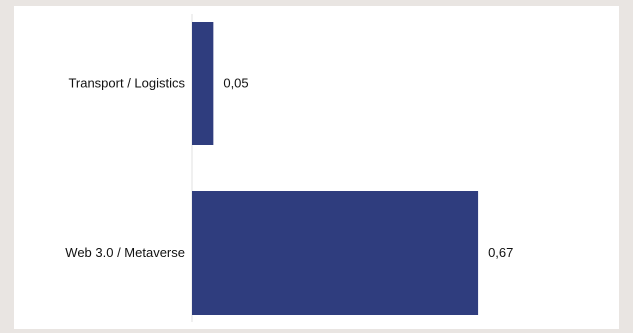 This screenshot has width=633, height=333. I want to click on value-label-0: 0,05, so click(235, 83).